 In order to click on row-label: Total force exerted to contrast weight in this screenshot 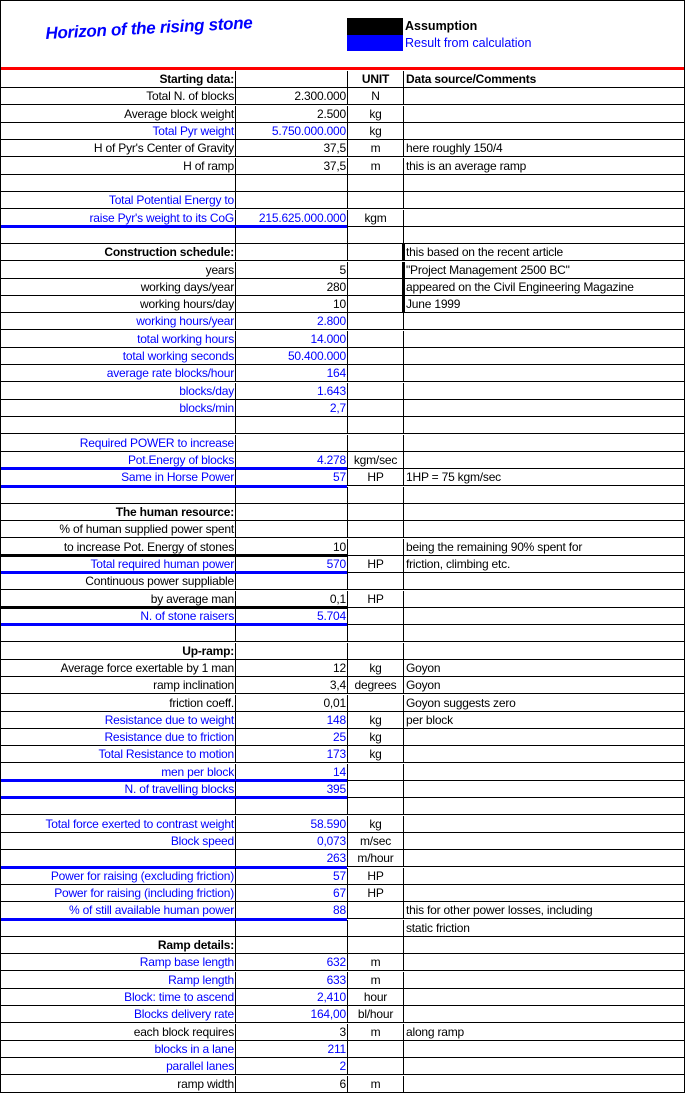, I will do `click(118, 824)`.